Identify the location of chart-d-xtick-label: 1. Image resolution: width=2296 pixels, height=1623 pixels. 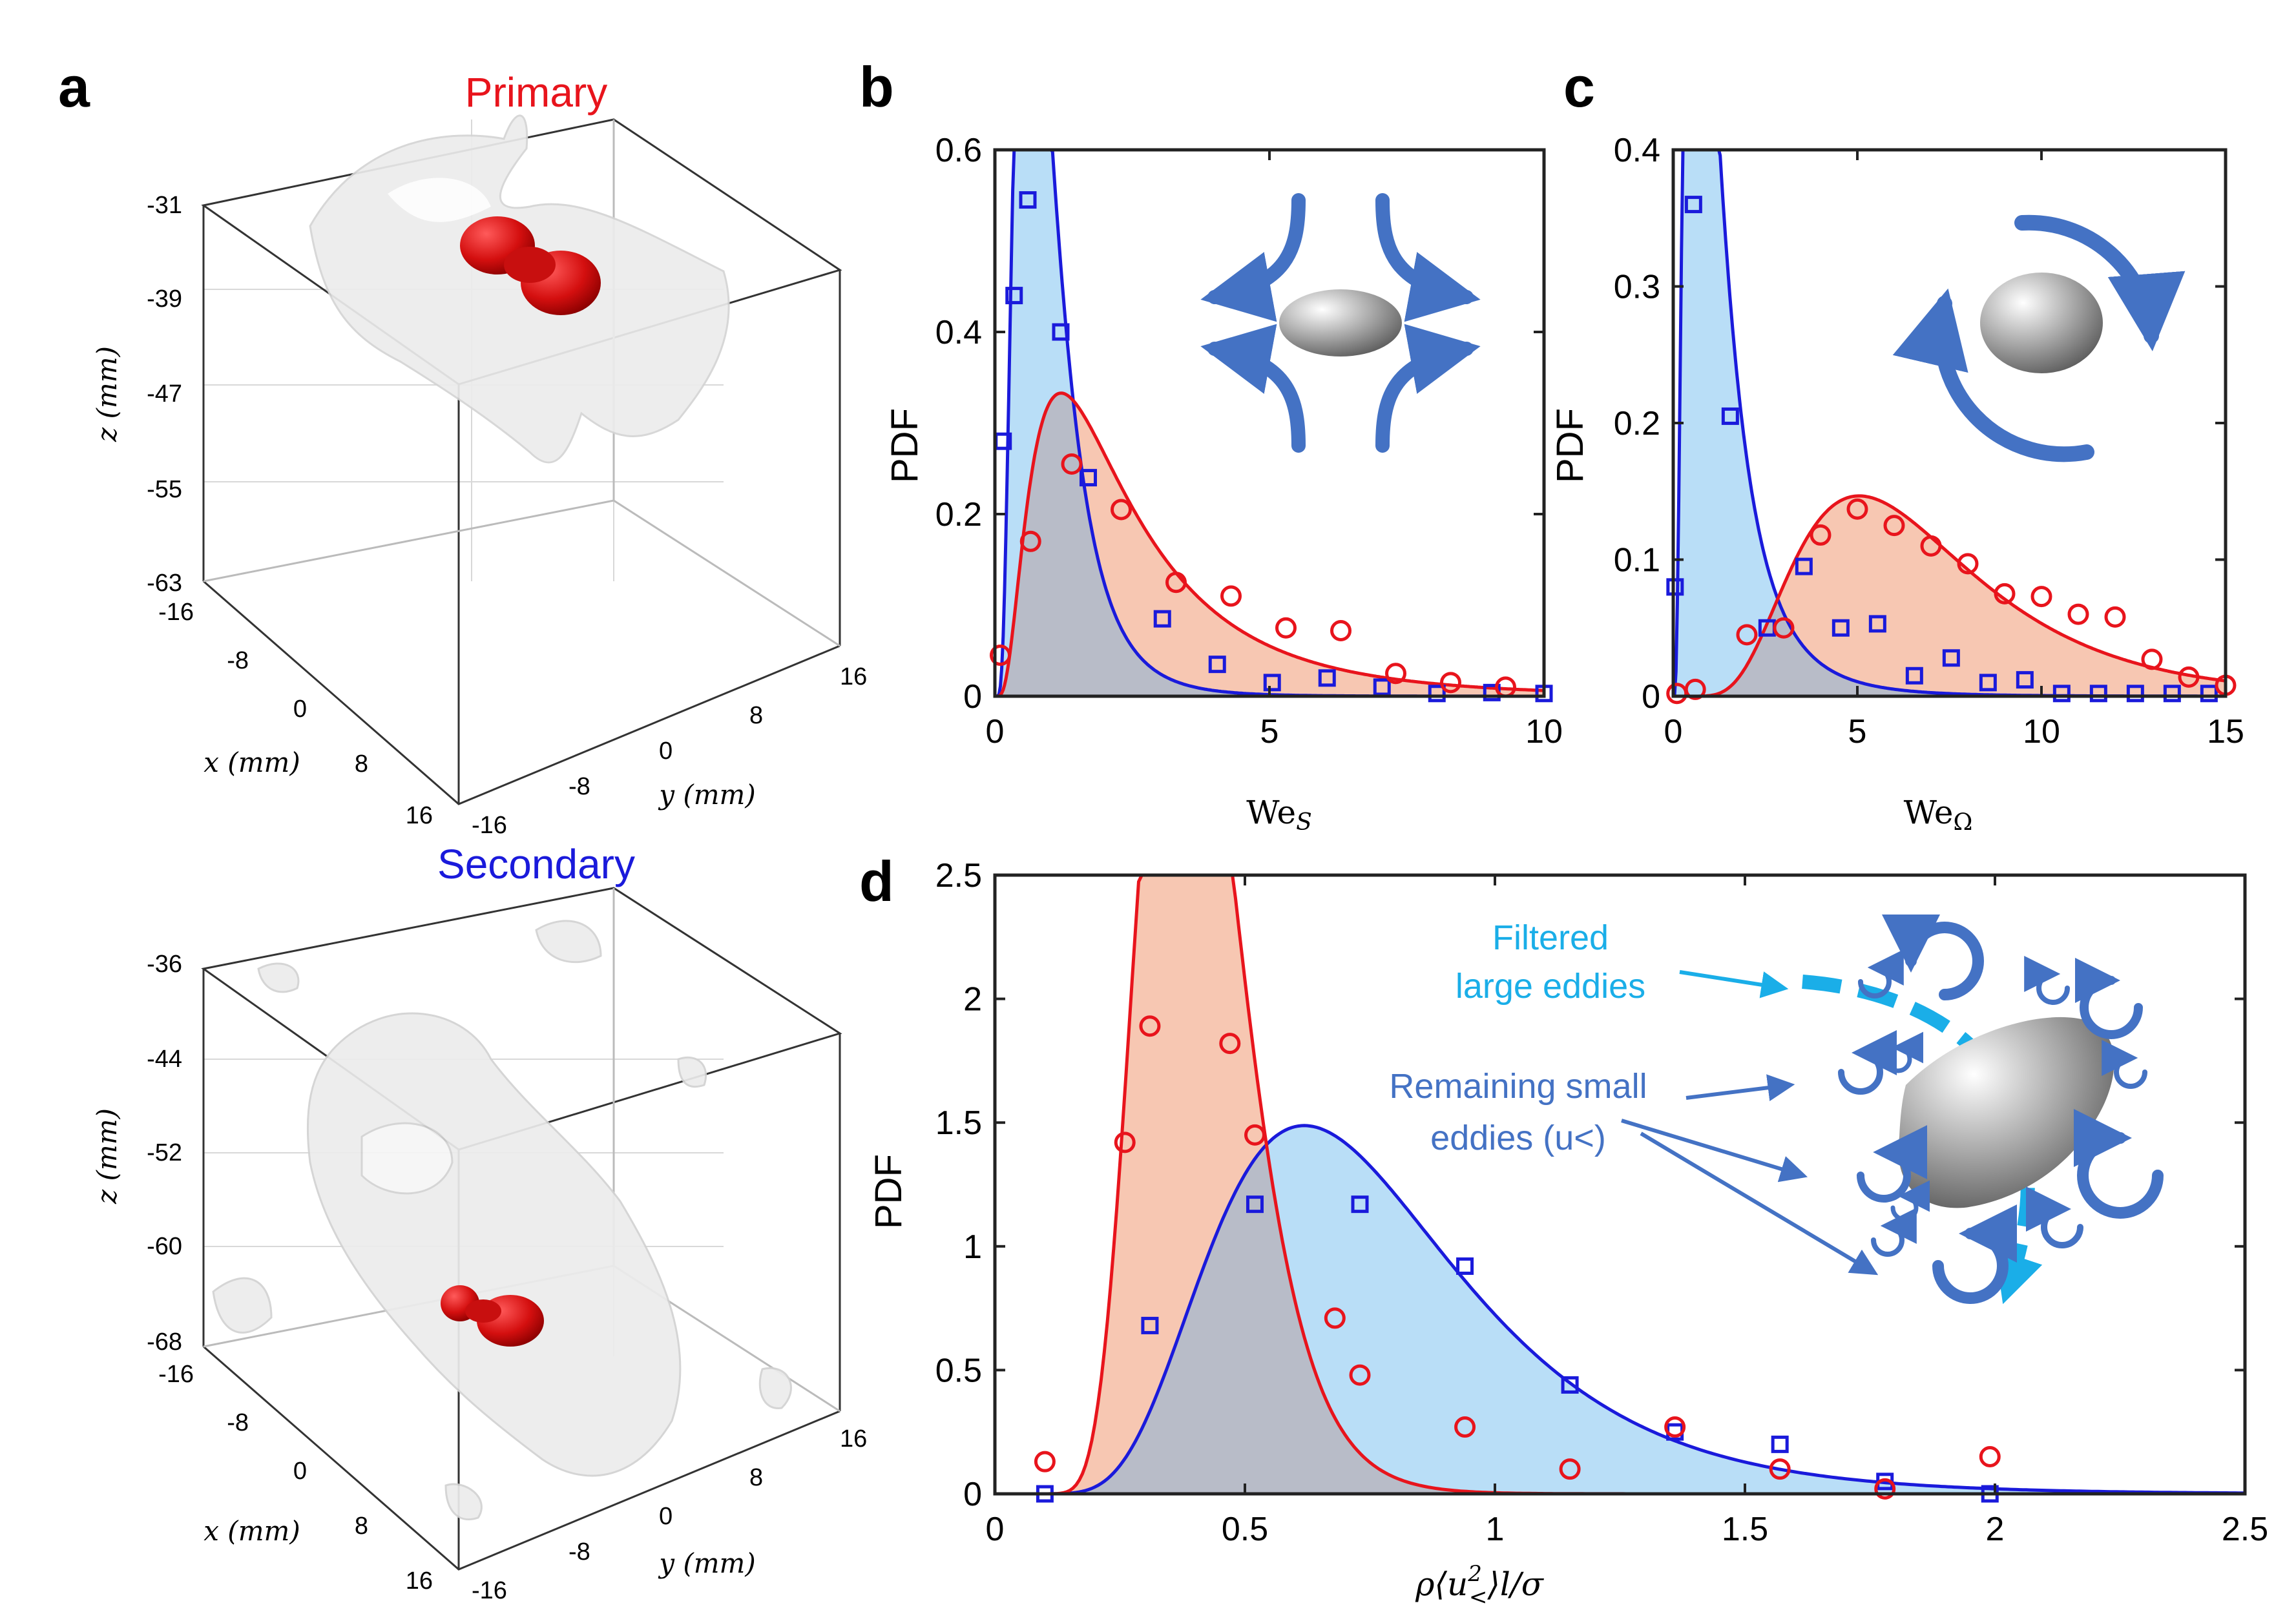
(1495, 1529).